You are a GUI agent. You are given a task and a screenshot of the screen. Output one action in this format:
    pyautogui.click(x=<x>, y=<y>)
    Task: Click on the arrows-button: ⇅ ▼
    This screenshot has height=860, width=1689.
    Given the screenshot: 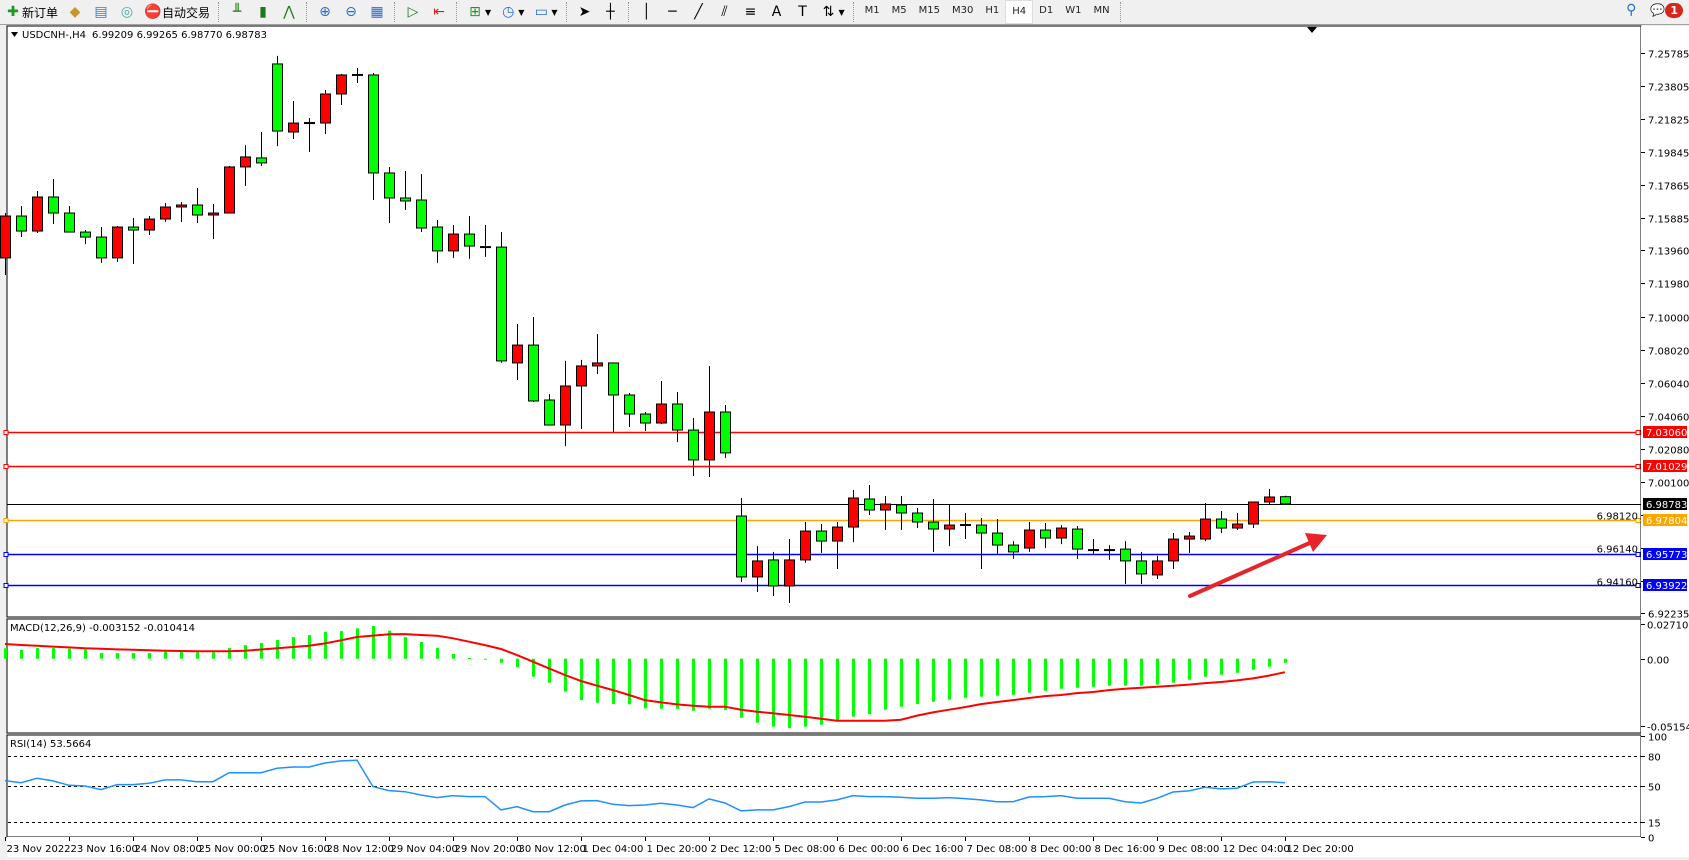 What is the action you would take?
    pyautogui.click(x=832, y=12)
    